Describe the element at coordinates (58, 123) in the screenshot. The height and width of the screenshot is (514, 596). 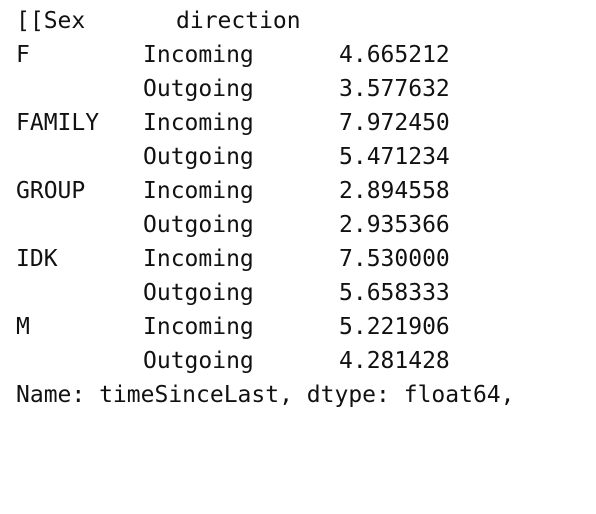
I see `sex-cell: FAMILY` at that location.